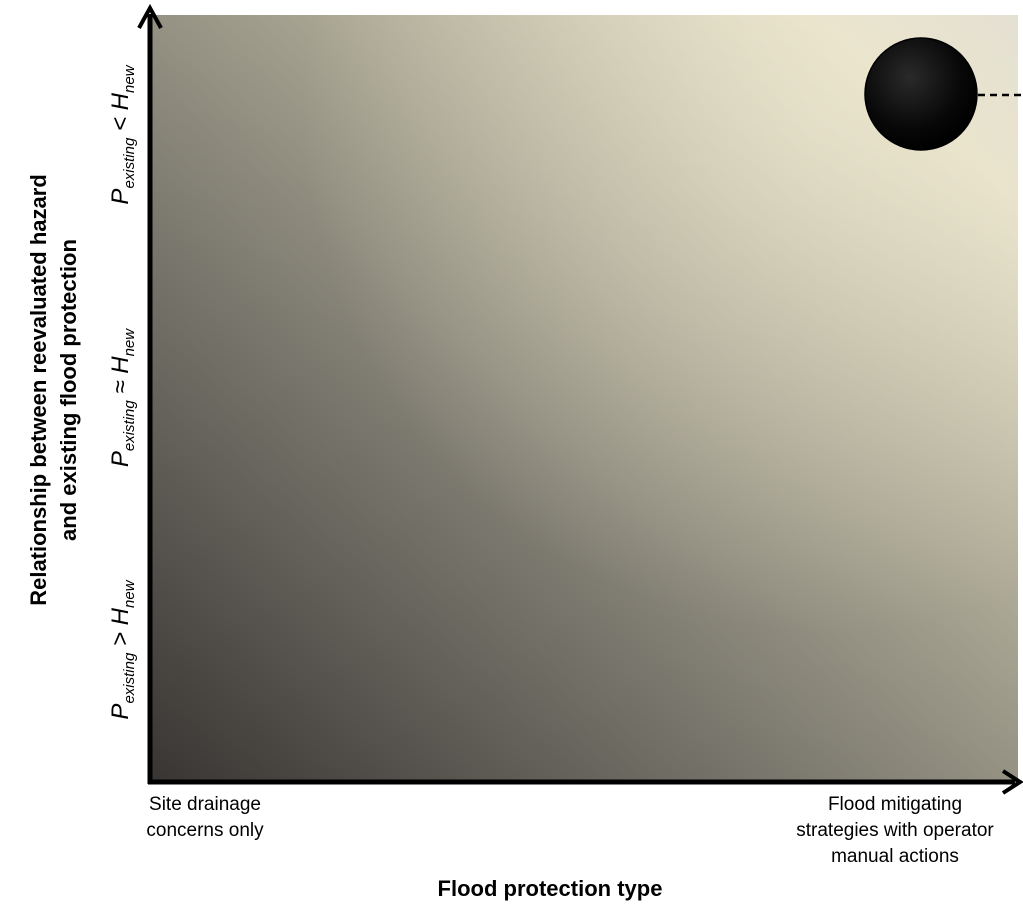  What do you see at coordinates (68, 390) in the screenshot?
I see `y-axis-title-line2: and existing flood protection` at bounding box center [68, 390].